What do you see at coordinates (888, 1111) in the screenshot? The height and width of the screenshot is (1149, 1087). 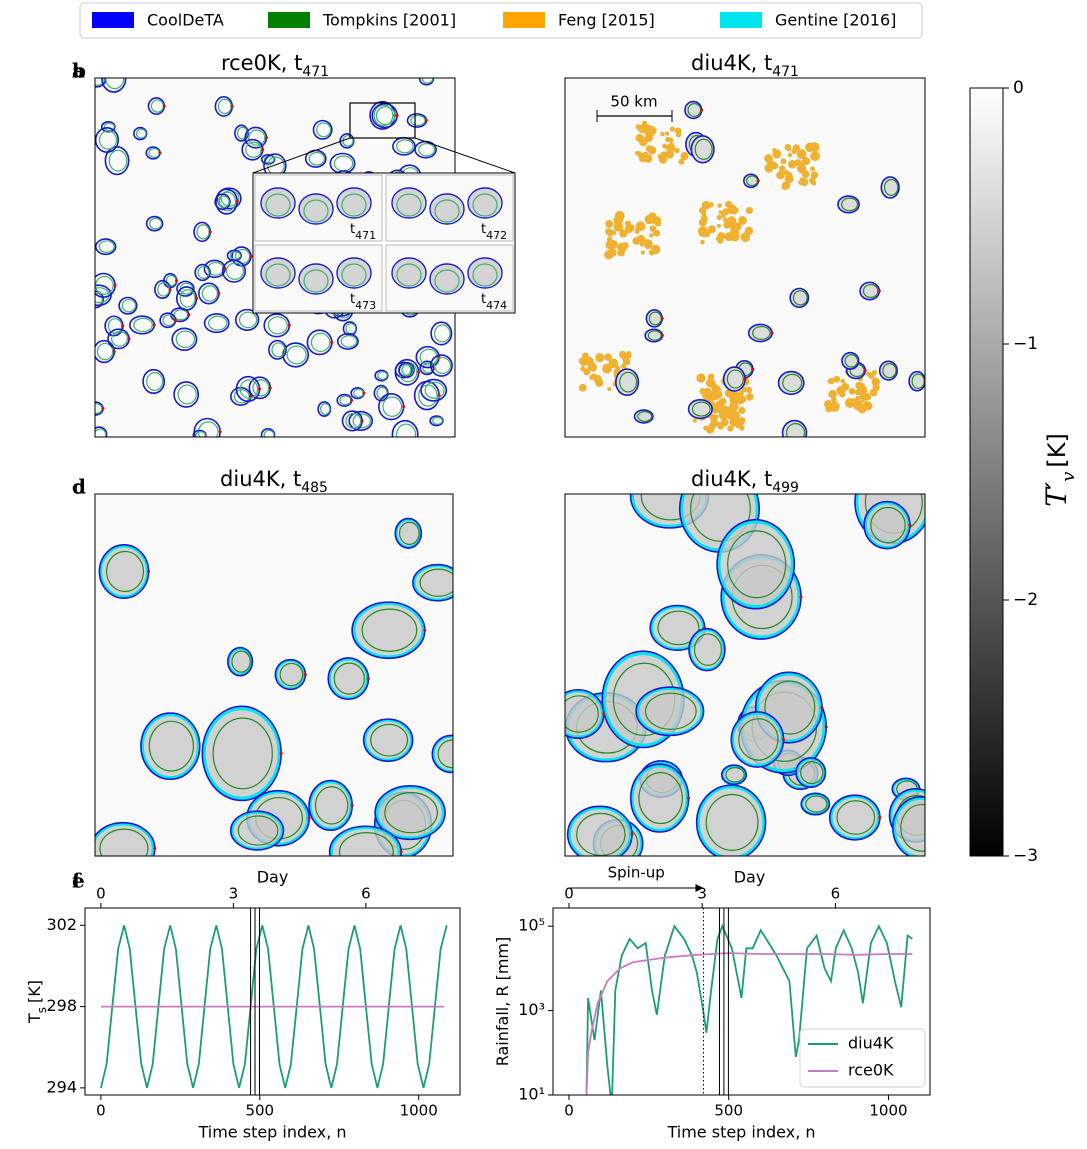 I see `x-tick-label: 1000` at bounding box center [888, 1111].